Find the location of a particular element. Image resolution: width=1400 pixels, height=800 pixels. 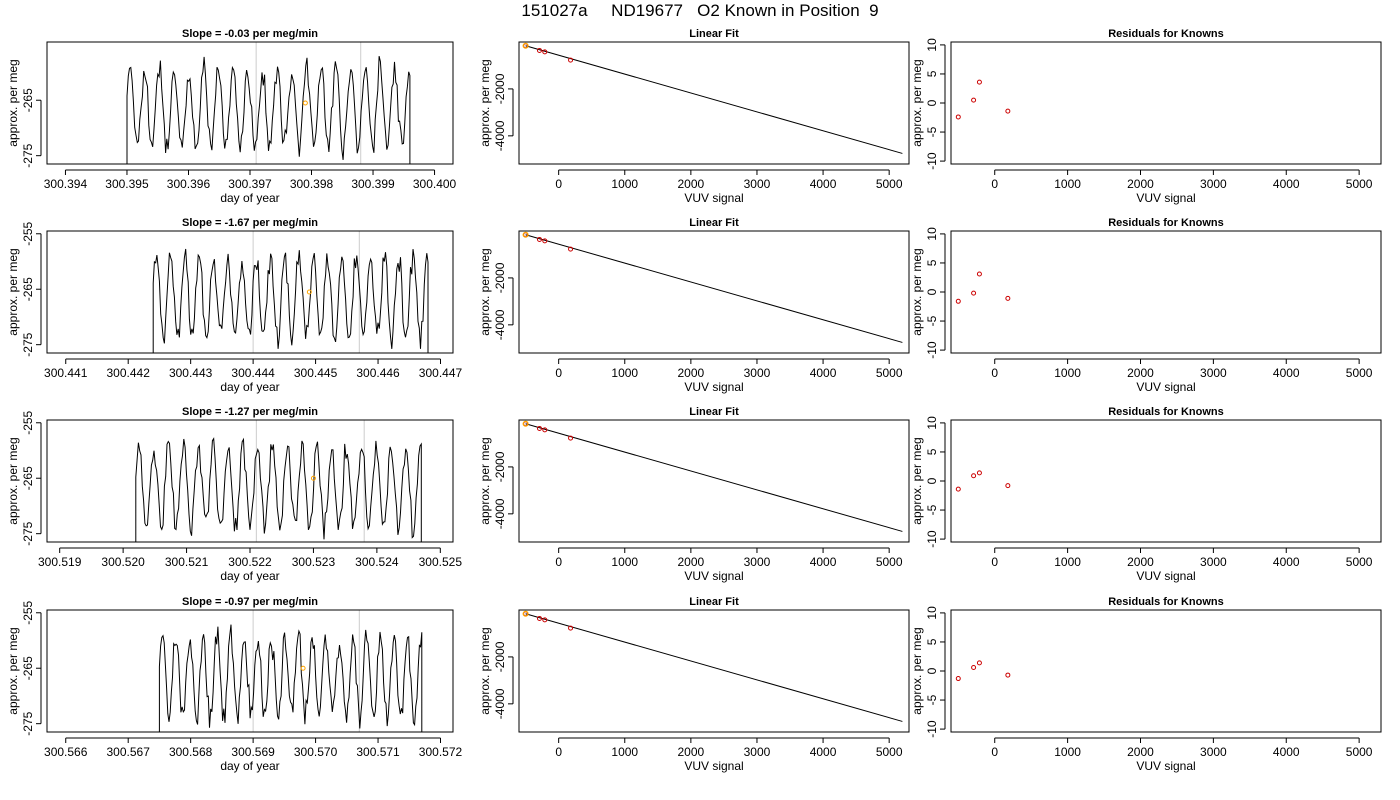

x-tick-label: 300.570 is located at coordinates (316, 752).